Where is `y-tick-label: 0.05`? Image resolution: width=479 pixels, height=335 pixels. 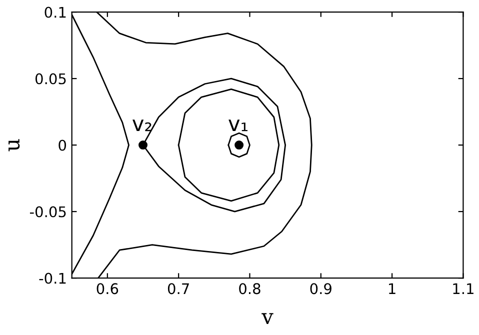
y-tick-label: 0.05 is located at coordinates (50, 78).